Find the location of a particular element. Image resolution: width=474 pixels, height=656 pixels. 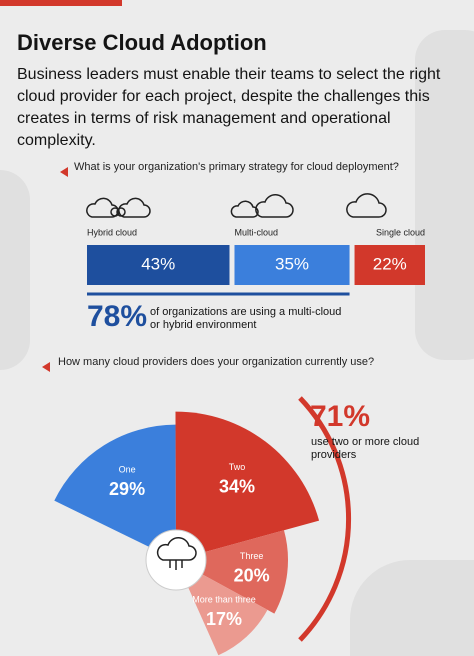

value-label: 29% is located at coordinates (127, 489).